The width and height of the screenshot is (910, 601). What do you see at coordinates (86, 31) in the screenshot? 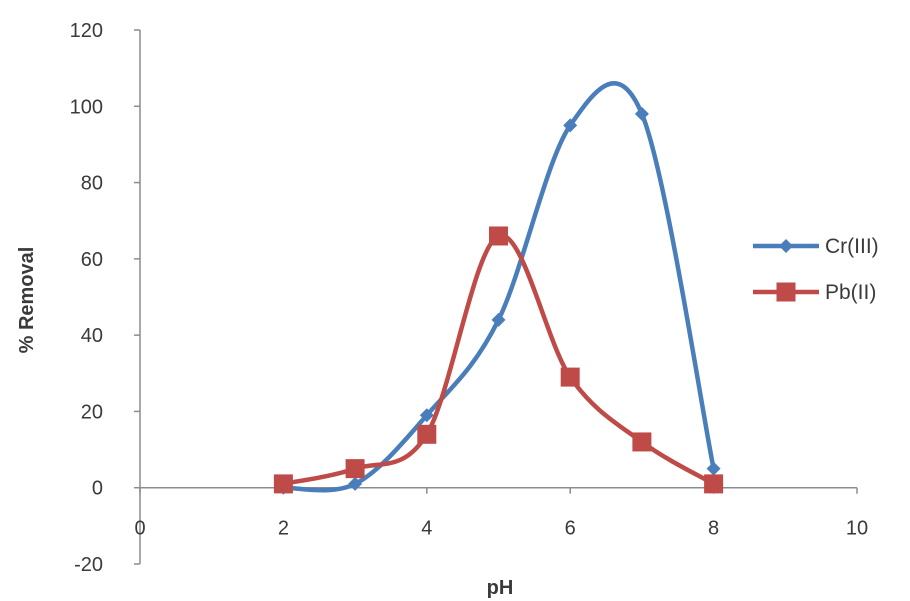
I see `y-tick-label: 120` at bounding box center [86, 31].